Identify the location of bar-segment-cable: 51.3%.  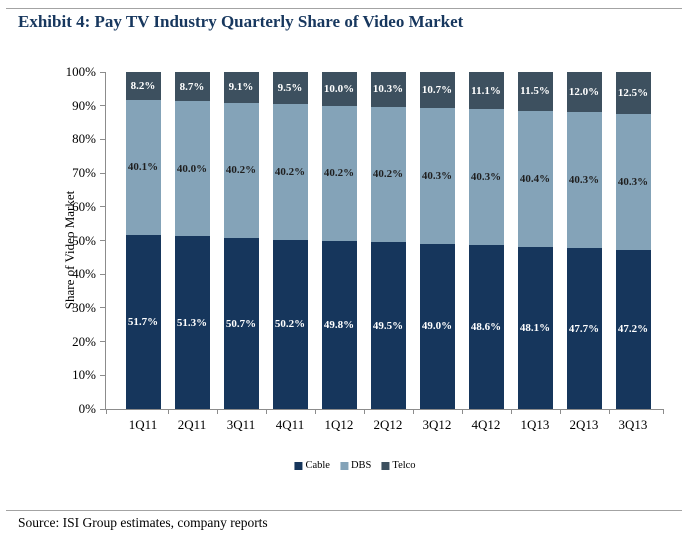
(192, 322).